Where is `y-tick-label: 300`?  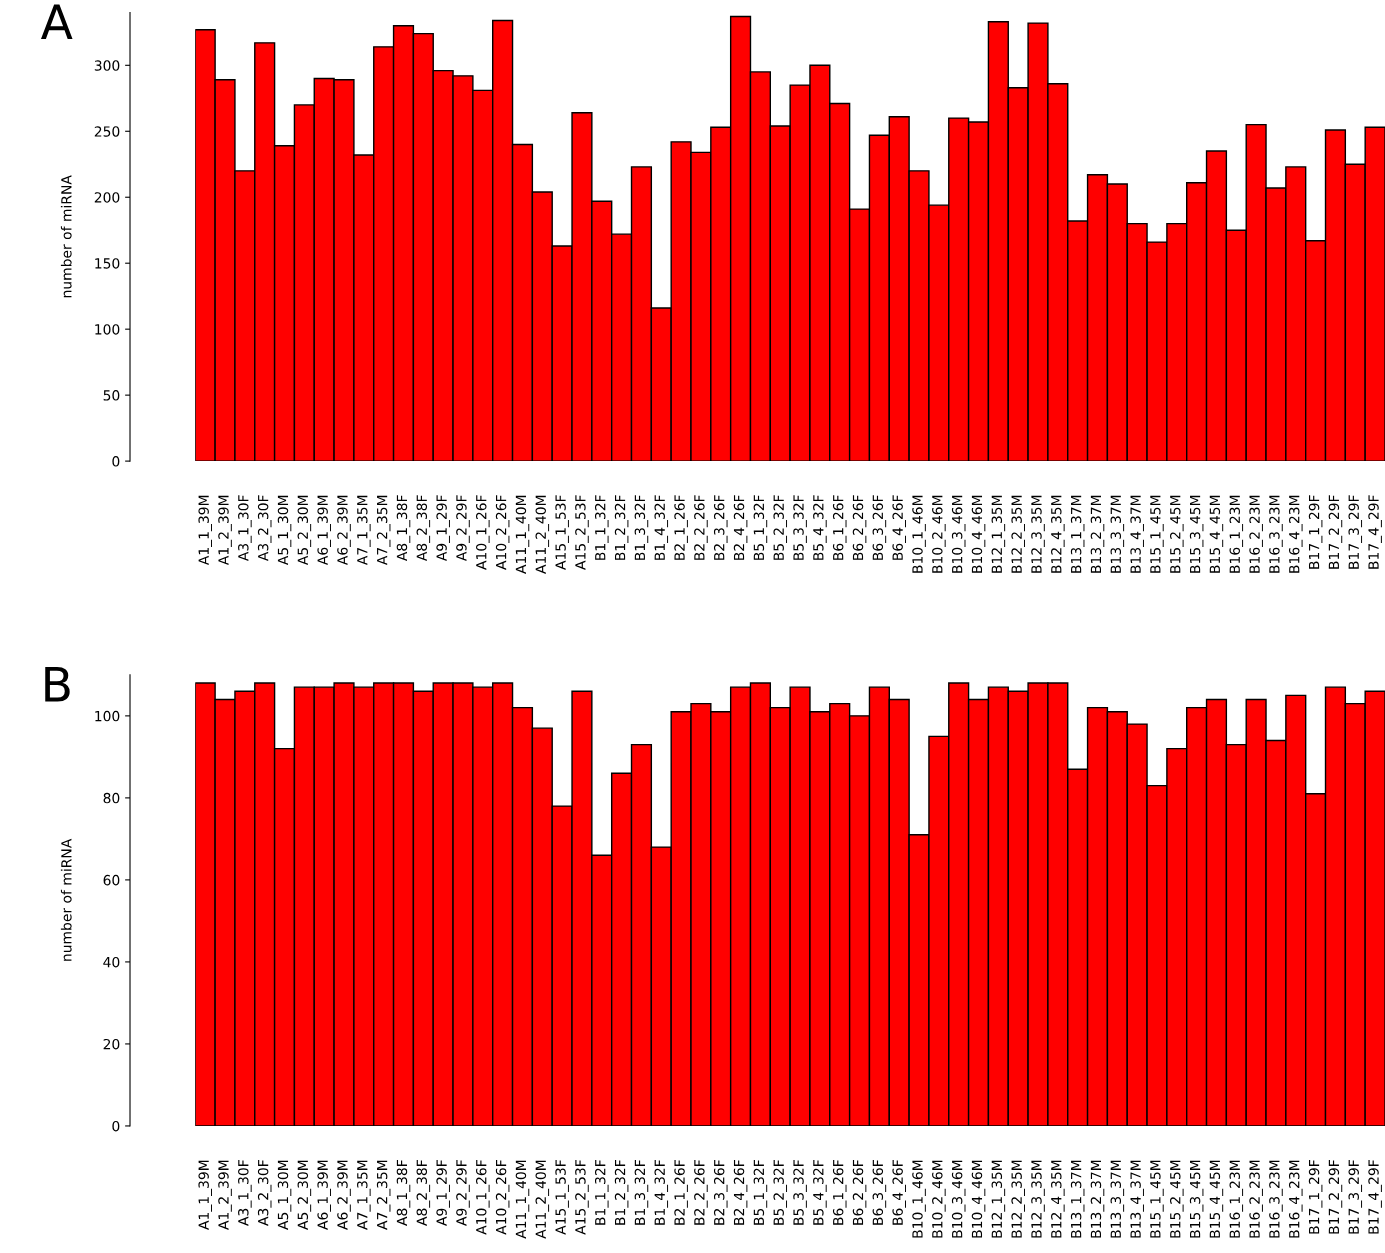
y-tick-label: 300 is located at coordinates (107, 65).